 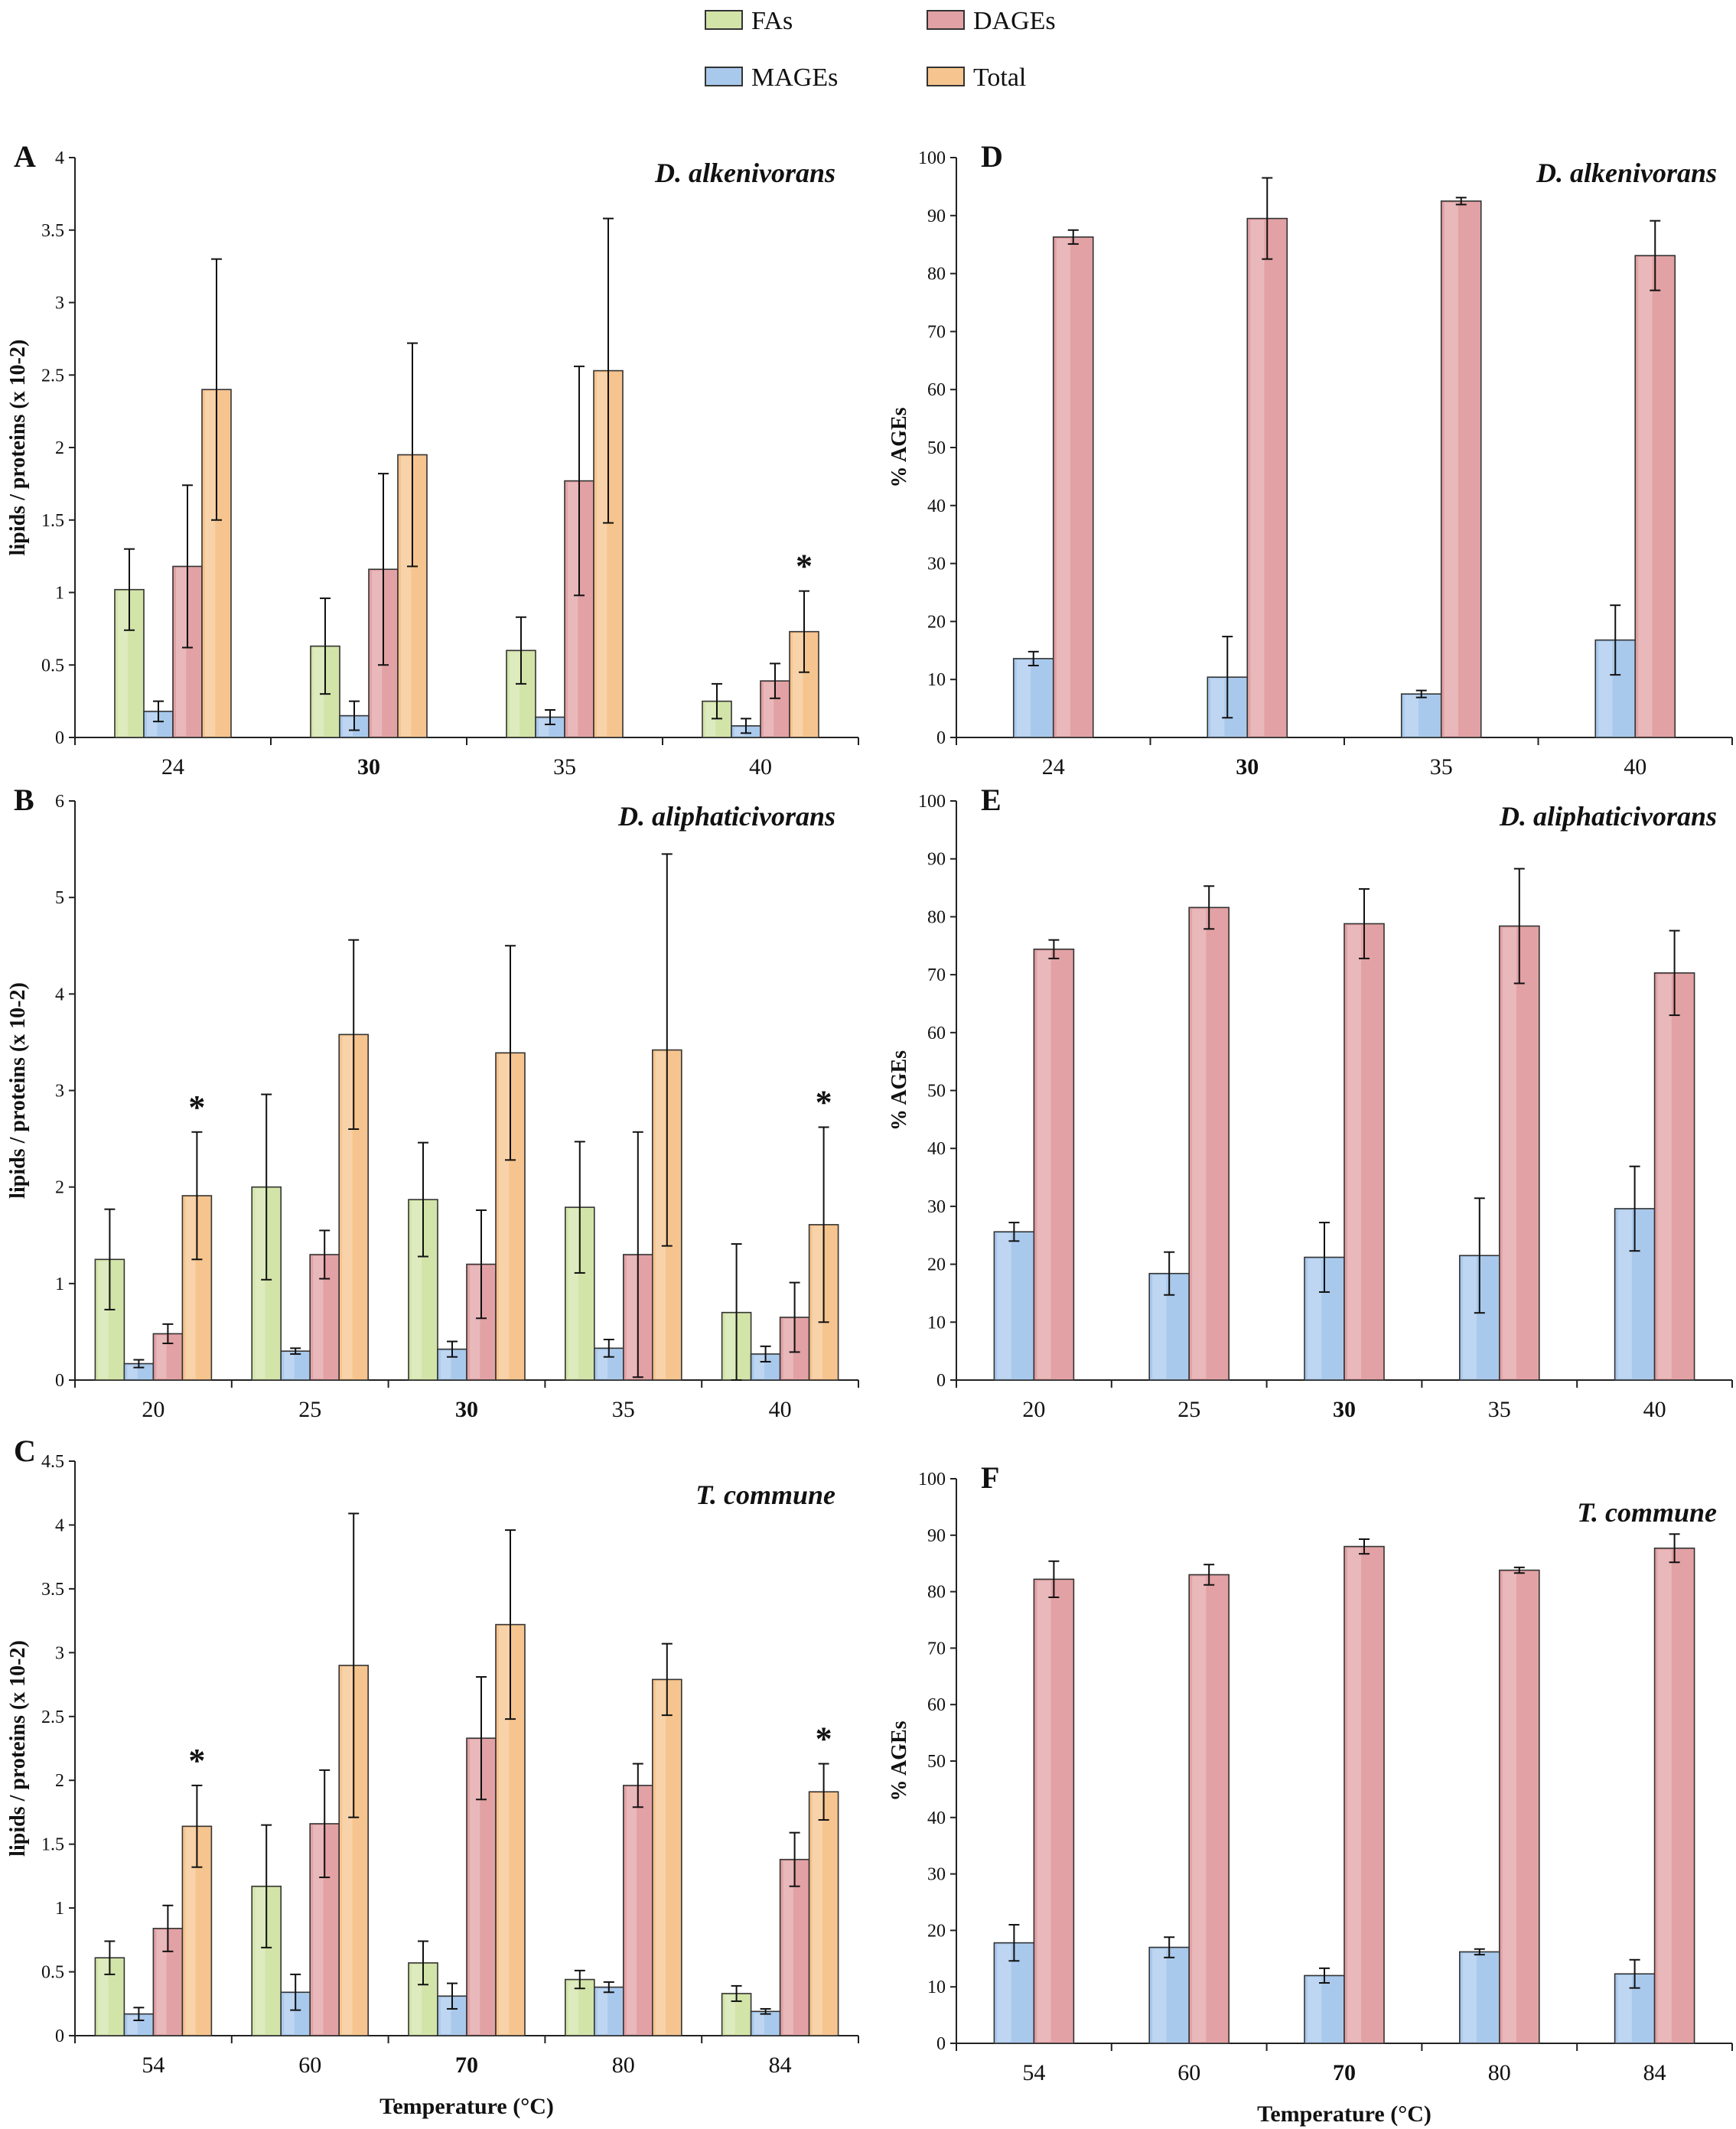 What do you see at coordinates (990, 1477) in the screenshot?
I see `panel-letter: F` at bounding box center [990, 1477].